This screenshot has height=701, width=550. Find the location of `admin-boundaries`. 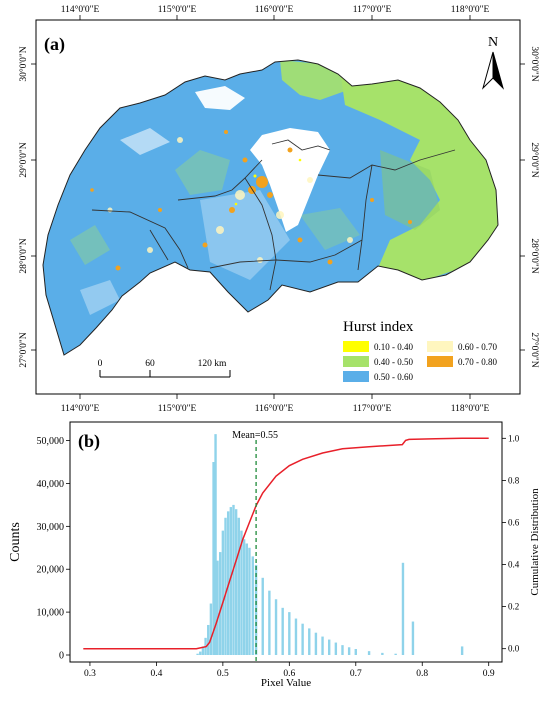

admin-boundaries is located at coordinates (273, 215).